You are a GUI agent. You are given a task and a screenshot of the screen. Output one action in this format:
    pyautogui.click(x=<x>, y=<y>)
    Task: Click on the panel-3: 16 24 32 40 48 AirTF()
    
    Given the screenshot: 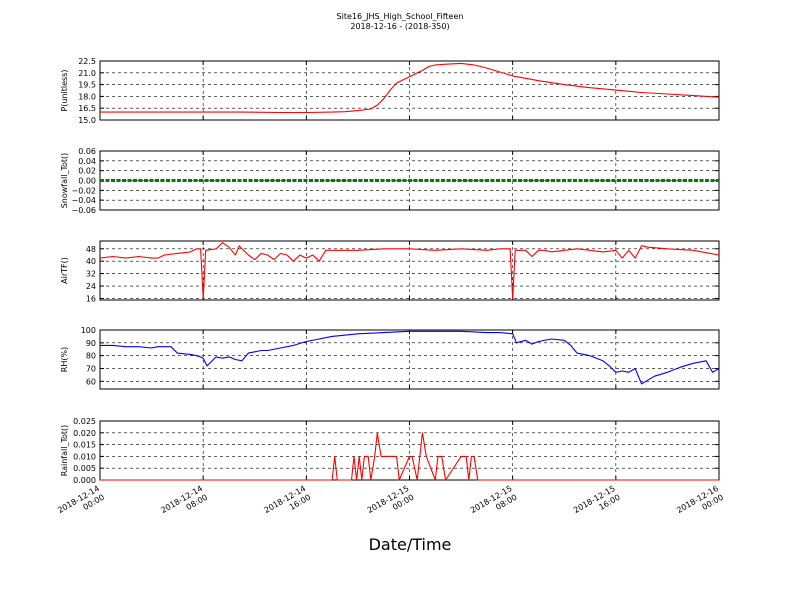 What is the action you would take?
    pyautogui.click(x=390, y=271)
    